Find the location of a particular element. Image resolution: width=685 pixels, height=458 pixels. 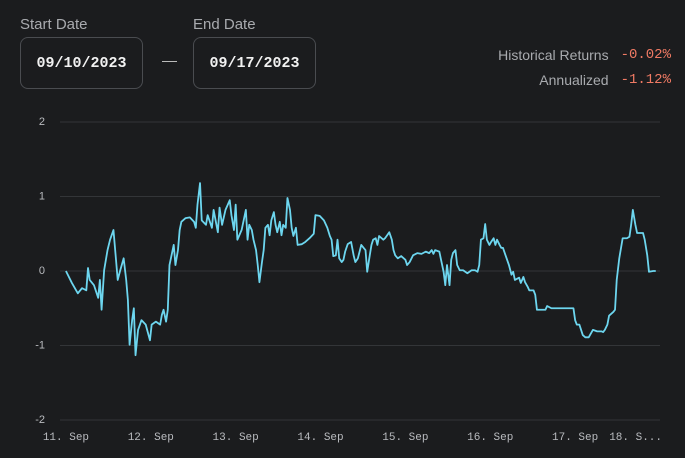

y-tick-label: 2 is located at coordinates (42, 122).